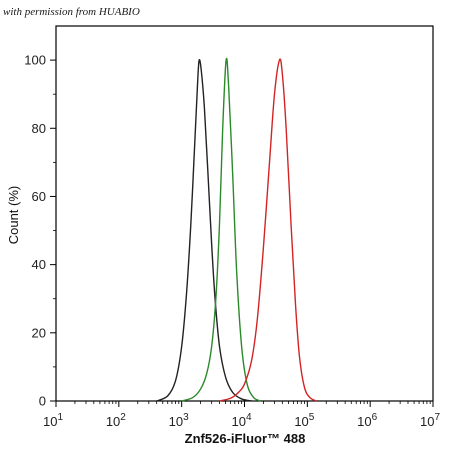 The image size is (450, 454). What do you see at coordinates (35, 60) in the screenshot?
I see `y-tick-label: 100` at bounding box center [35, 60].